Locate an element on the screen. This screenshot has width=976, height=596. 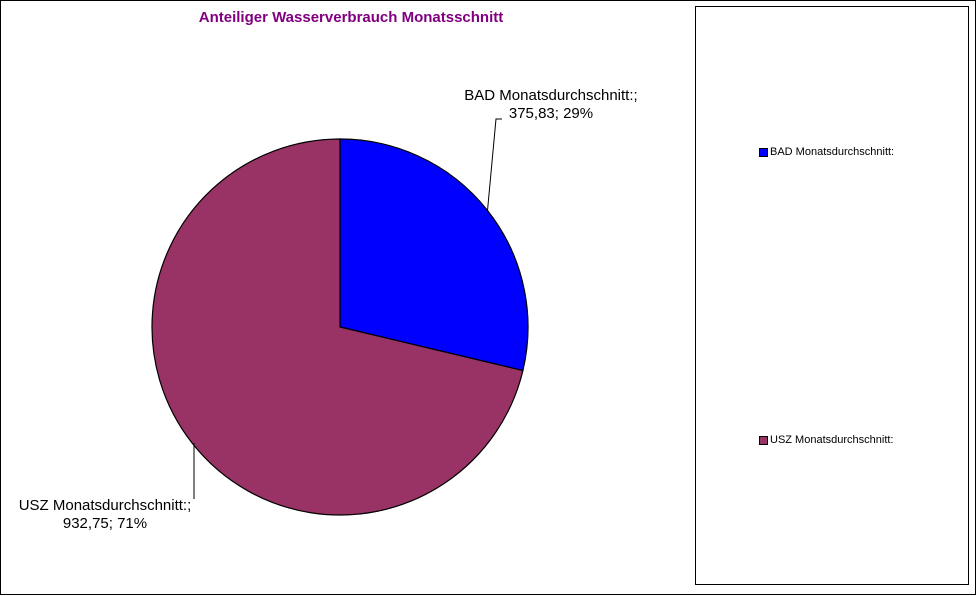
data-label-bad: BAD Monatsdurchschnitt:; 375,83; 29% is located at coordinates (551, 105).